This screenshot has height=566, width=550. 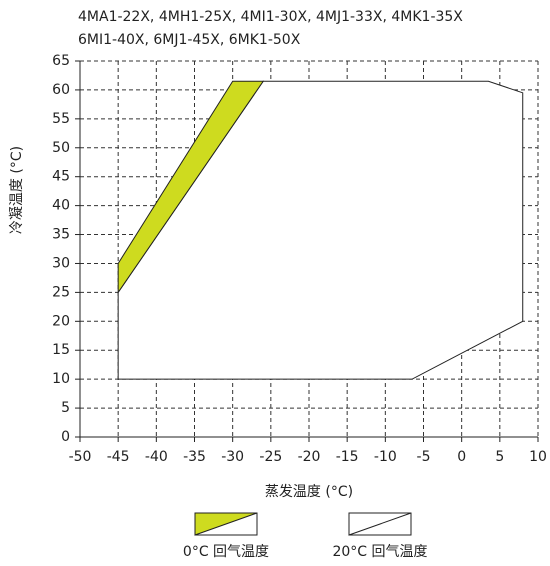 I want to click on y-tick-label: 5, so click(x=65, y=408).